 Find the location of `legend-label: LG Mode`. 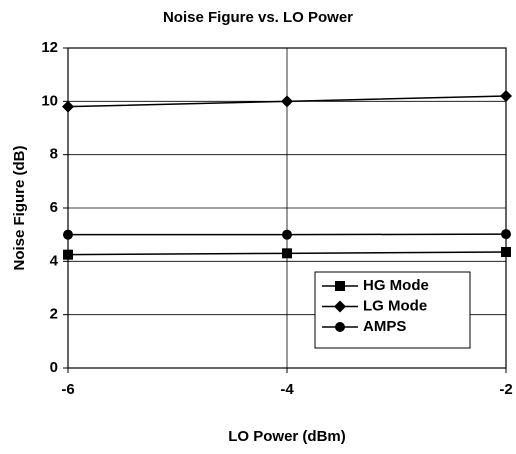

legend-label: LG Mode is located at coordinates (395, 305).